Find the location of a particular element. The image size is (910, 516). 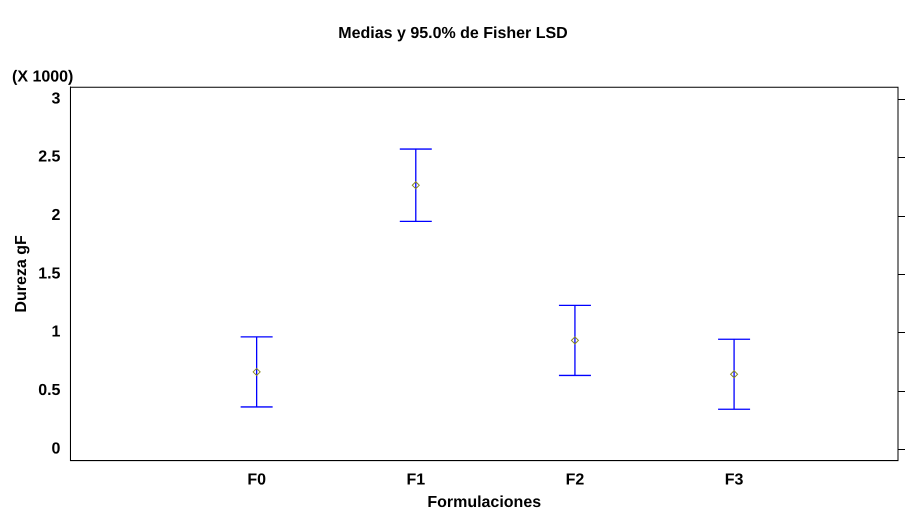

x-tick-label: F1 is located at coordinates (416, 480).